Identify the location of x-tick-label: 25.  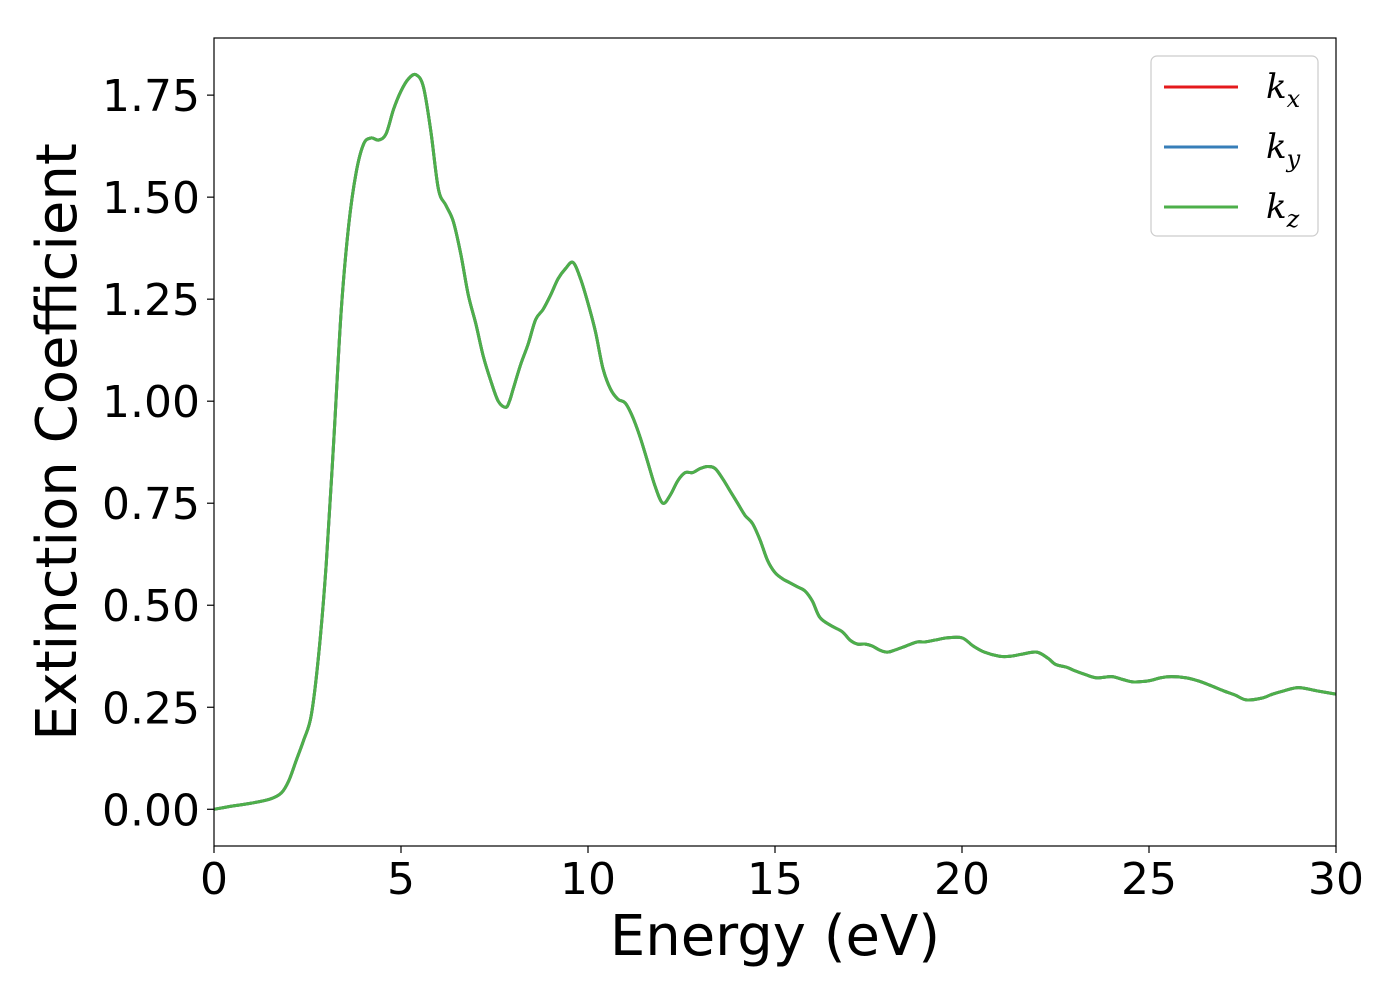
(1149, 879).